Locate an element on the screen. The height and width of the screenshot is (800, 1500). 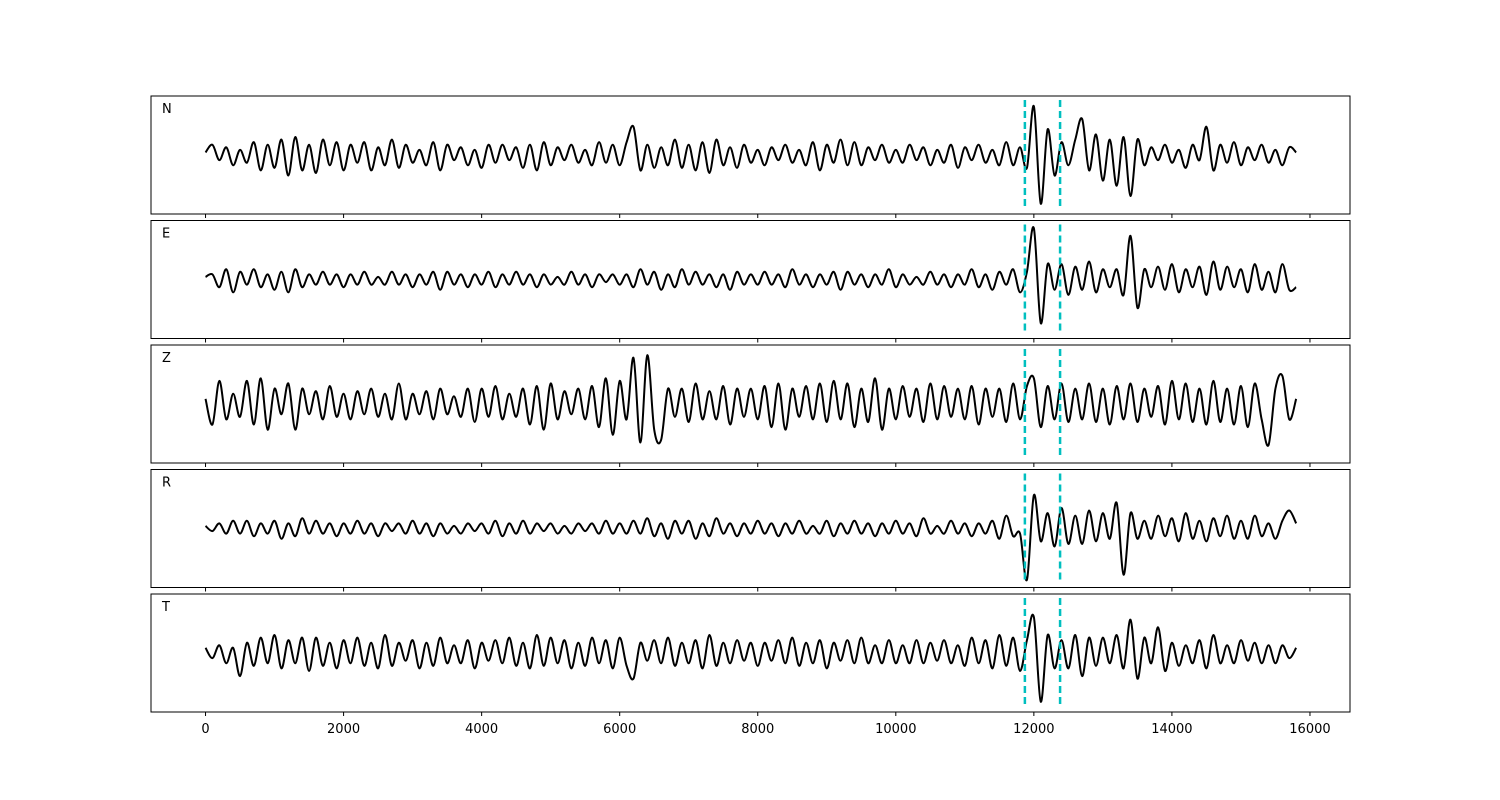
panel-label: N is located at coordinates (167, 109).